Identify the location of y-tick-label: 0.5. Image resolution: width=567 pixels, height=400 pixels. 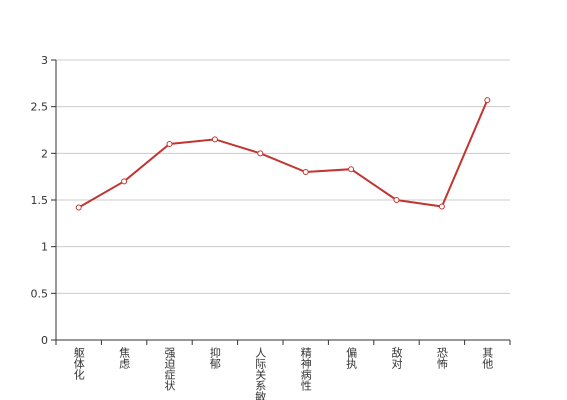
(40, 293).